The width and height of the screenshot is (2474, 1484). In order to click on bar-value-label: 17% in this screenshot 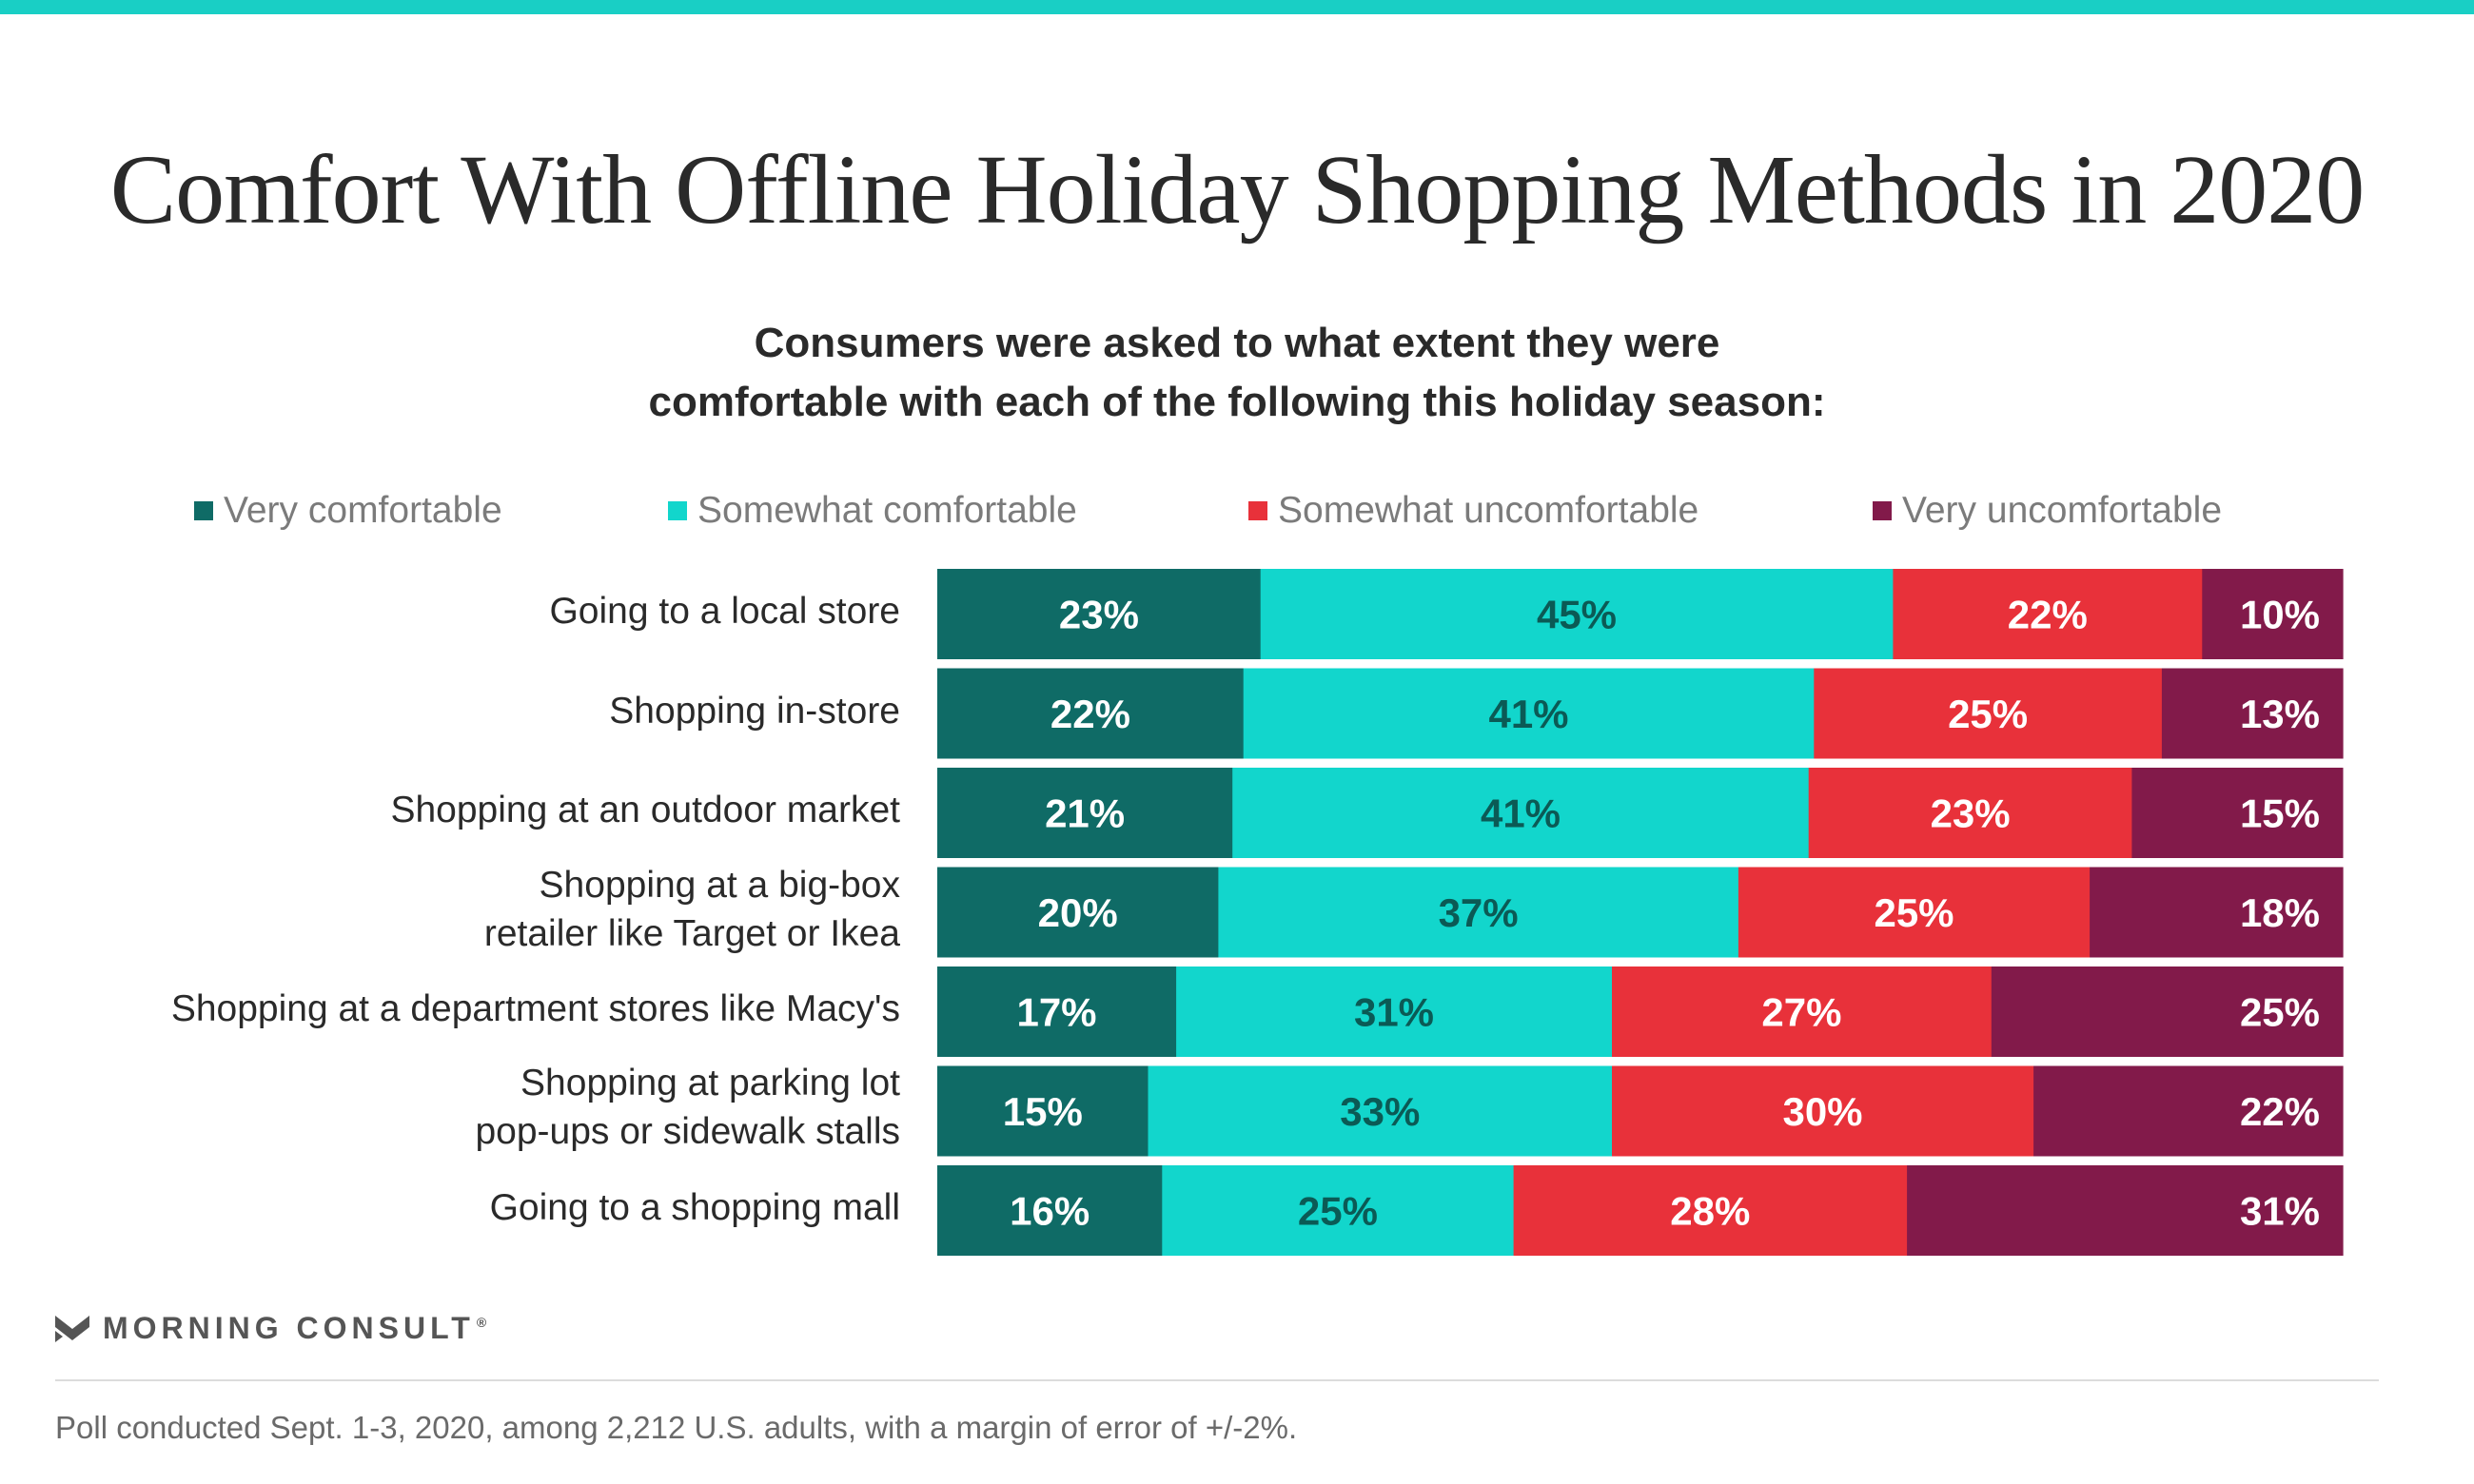, I will do `click(1056, 1012)`.